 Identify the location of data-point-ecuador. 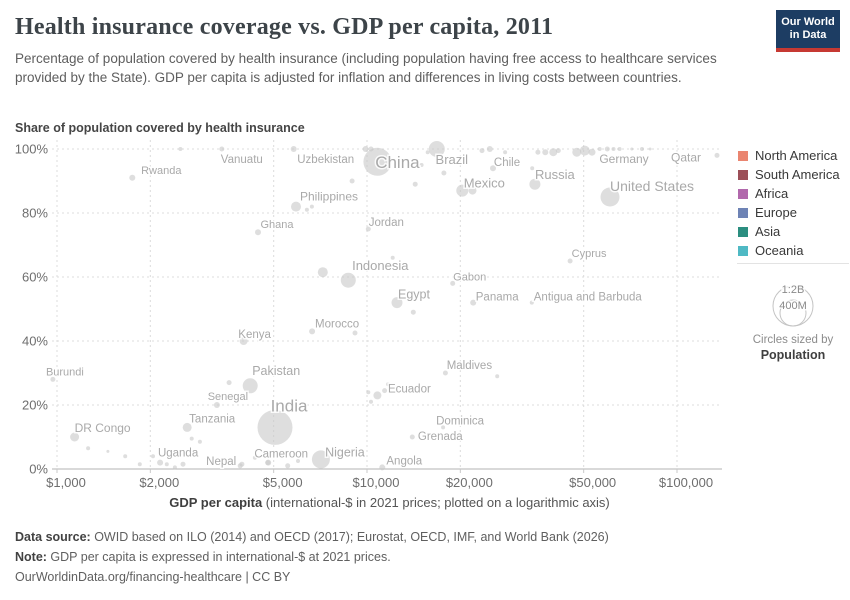
(377, 395).